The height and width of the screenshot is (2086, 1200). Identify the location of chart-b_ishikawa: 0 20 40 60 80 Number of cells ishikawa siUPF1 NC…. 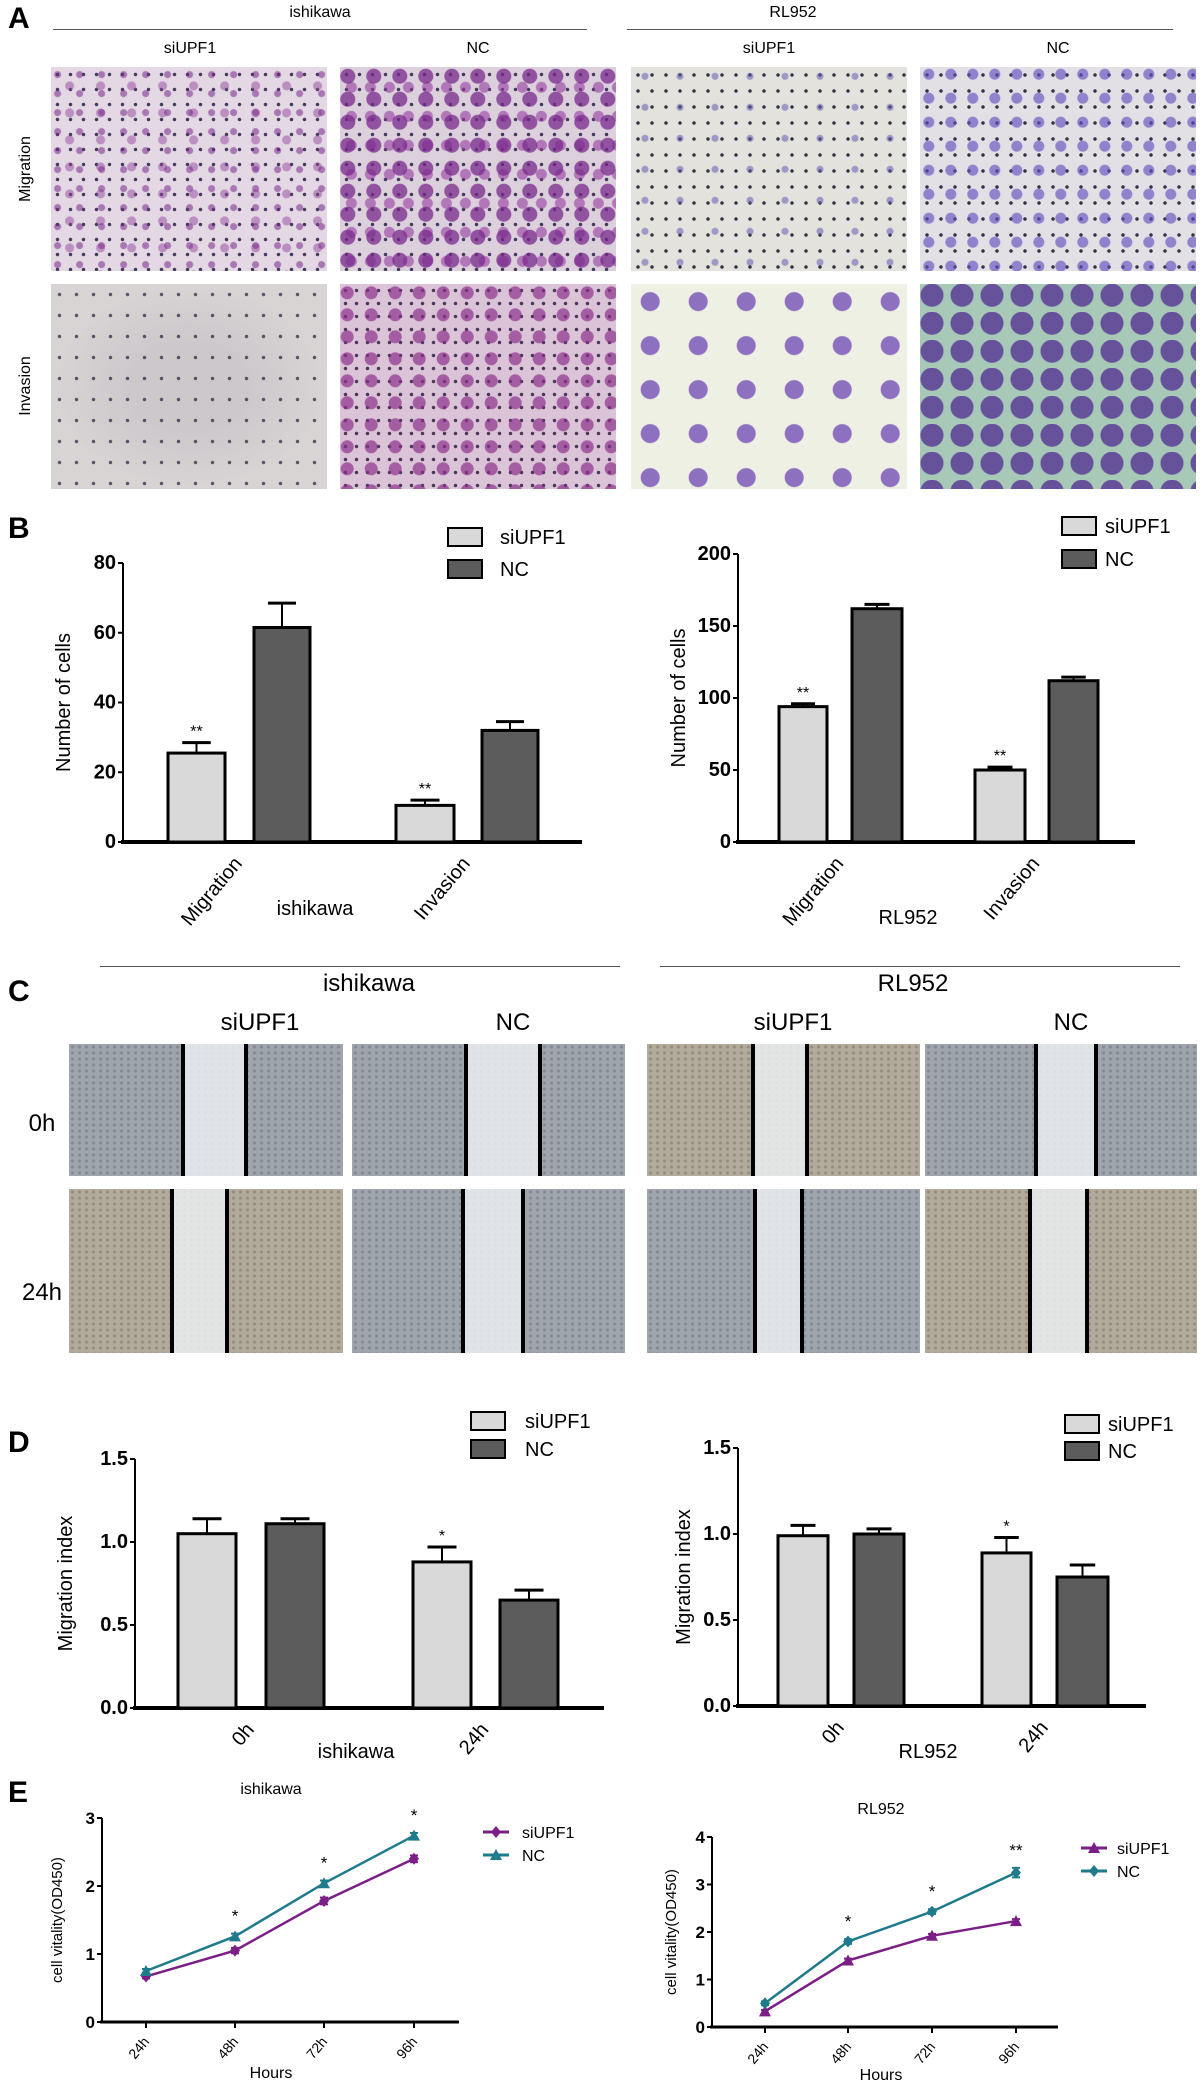
(317, 728).